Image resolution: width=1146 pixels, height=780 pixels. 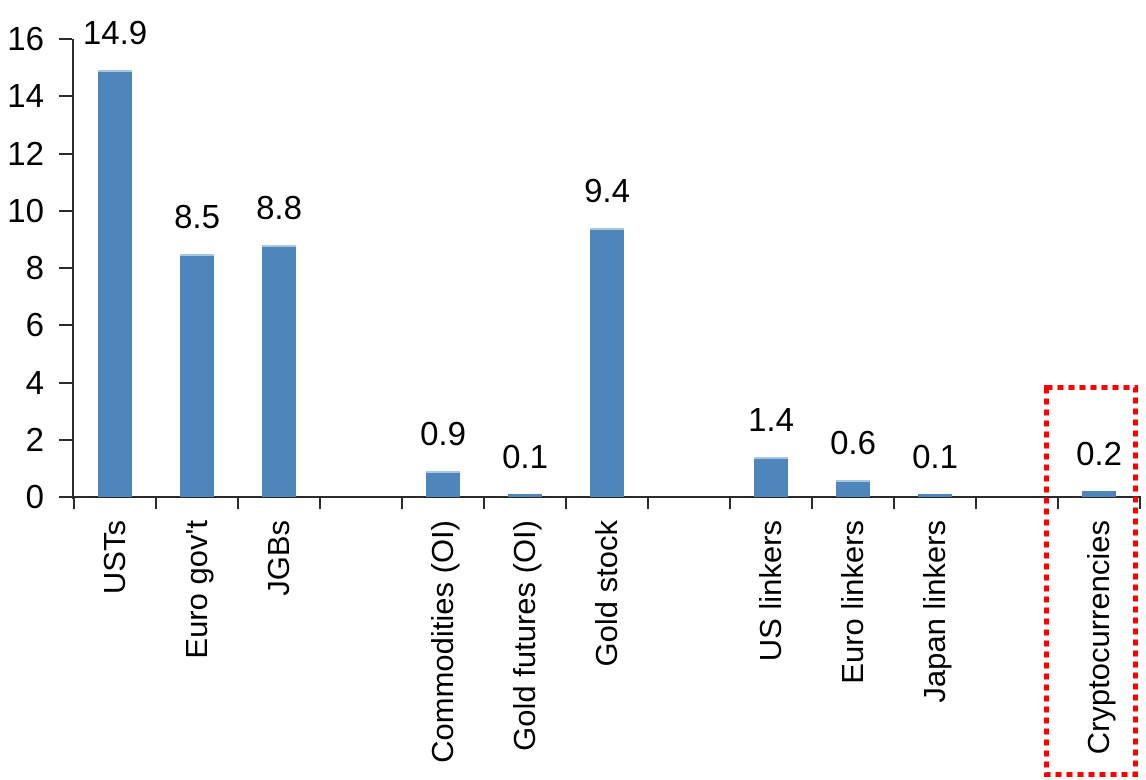 I want to click on x-axis-line, so click(x=606, y=497).